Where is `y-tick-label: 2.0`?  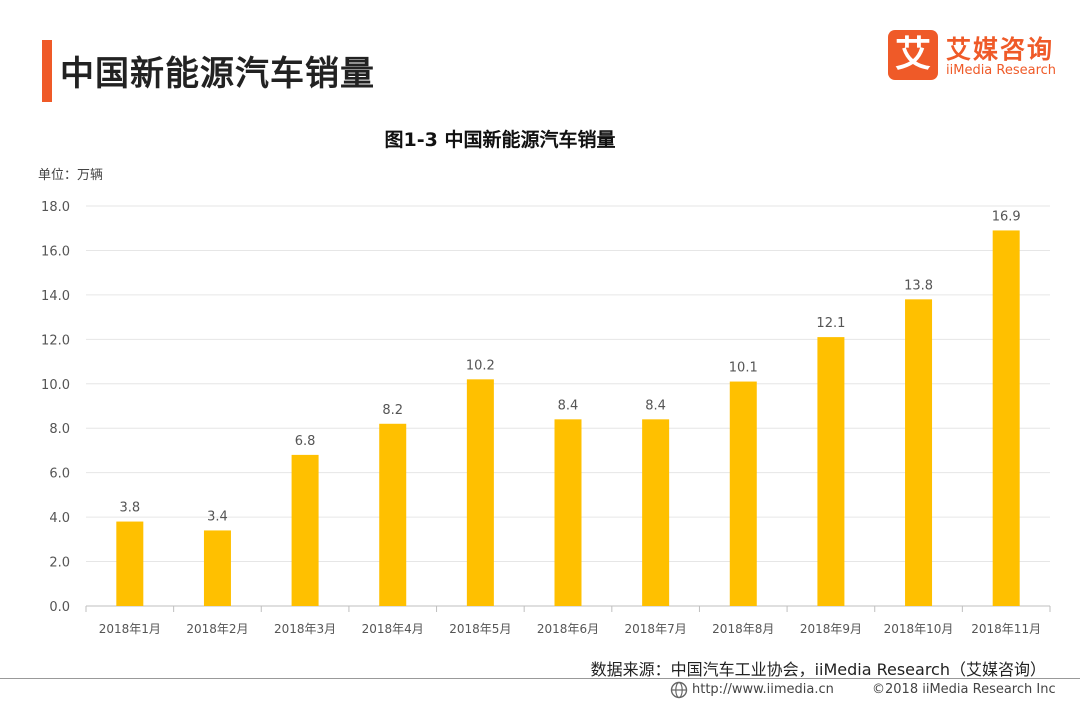
y-tick-label: 2.0 is located at coordinates (59, 563).